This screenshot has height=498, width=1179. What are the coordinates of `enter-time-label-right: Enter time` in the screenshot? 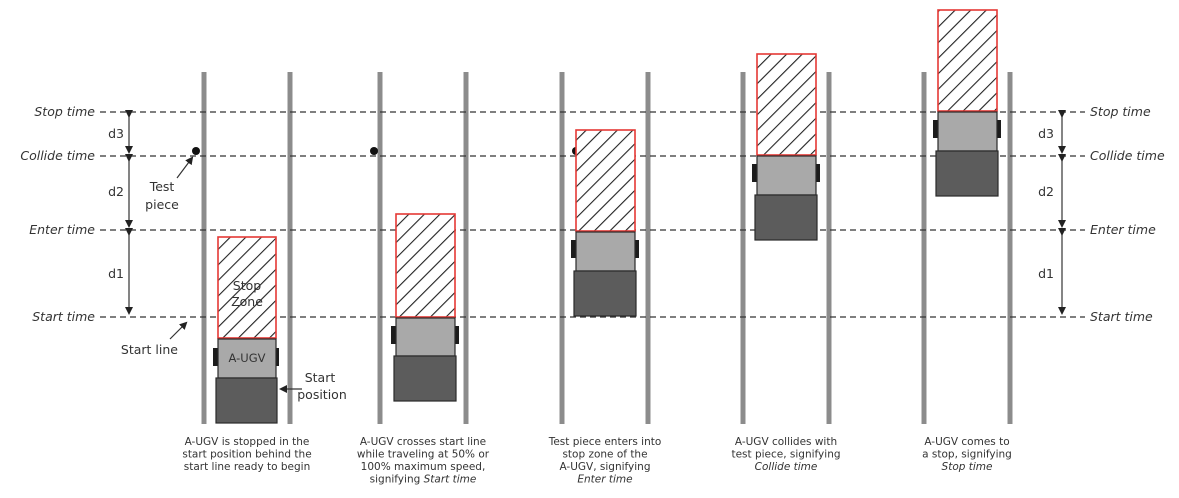 It's located at (1123, 229).